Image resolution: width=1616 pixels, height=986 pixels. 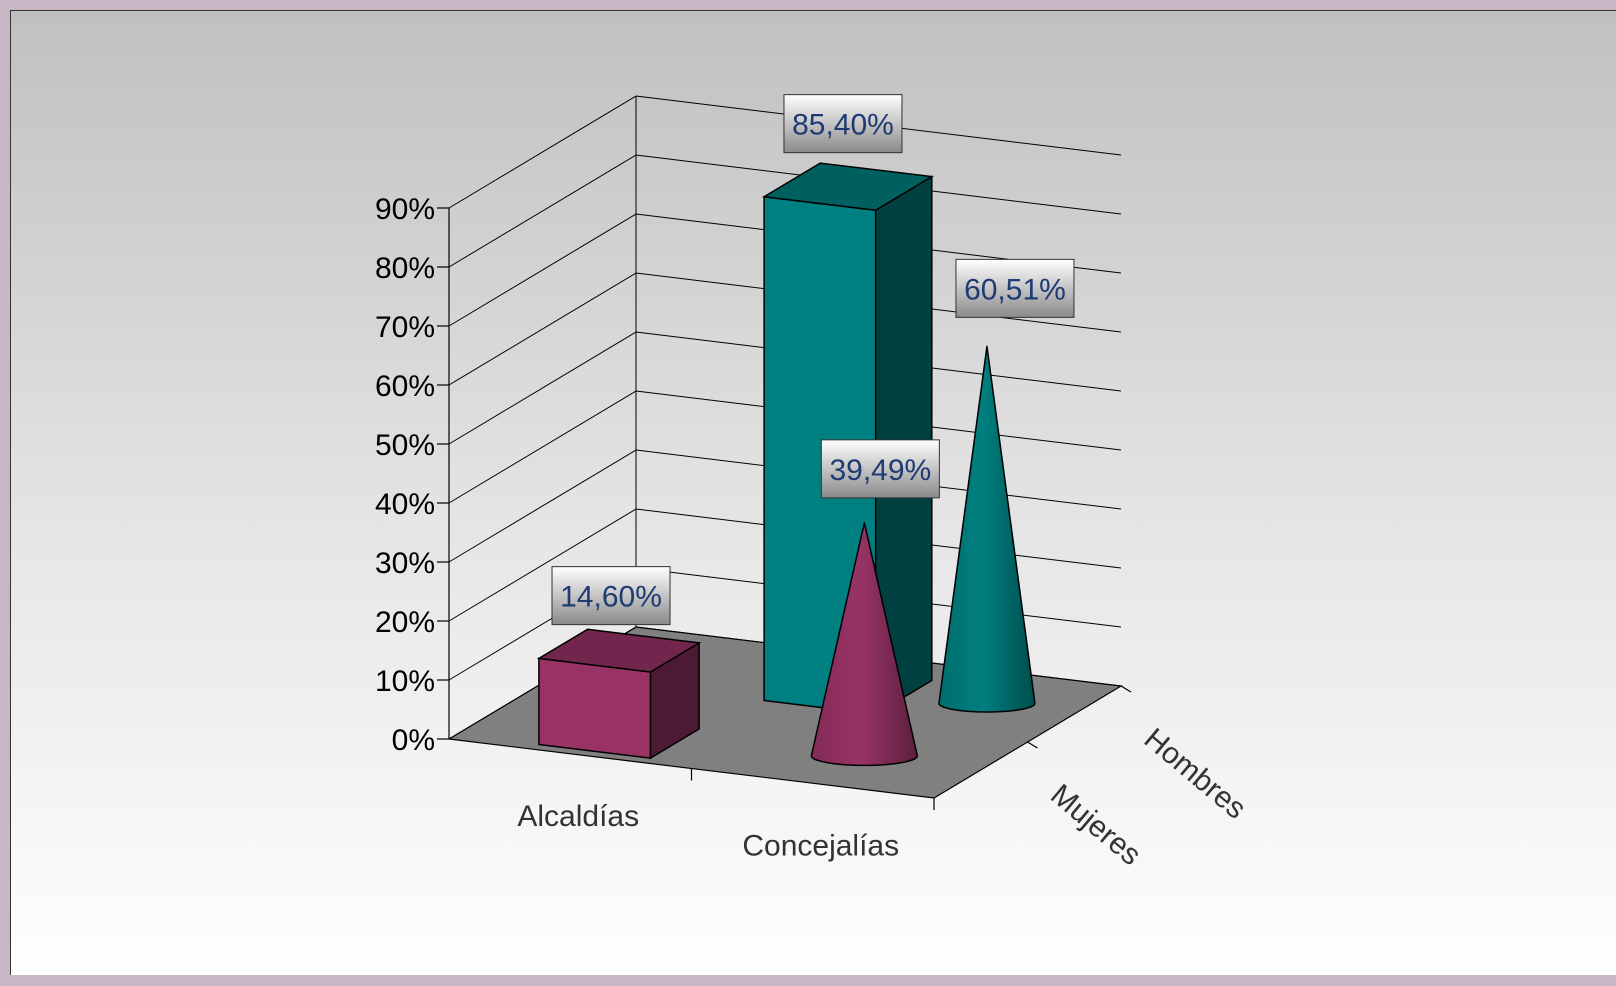 I want to click on value-label: 60,51%, so click(x=1015, y=289).